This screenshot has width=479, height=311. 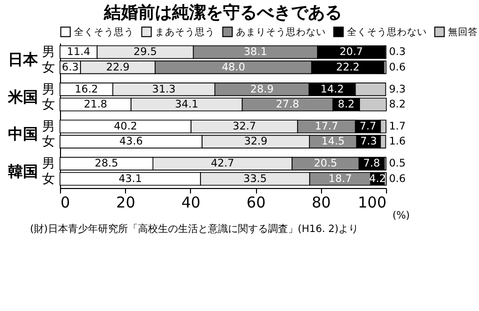 What do you see at coordinates (256, 203) in the screenshot?
I see `x-tick-label: 60` at bounding box center [256, 203].